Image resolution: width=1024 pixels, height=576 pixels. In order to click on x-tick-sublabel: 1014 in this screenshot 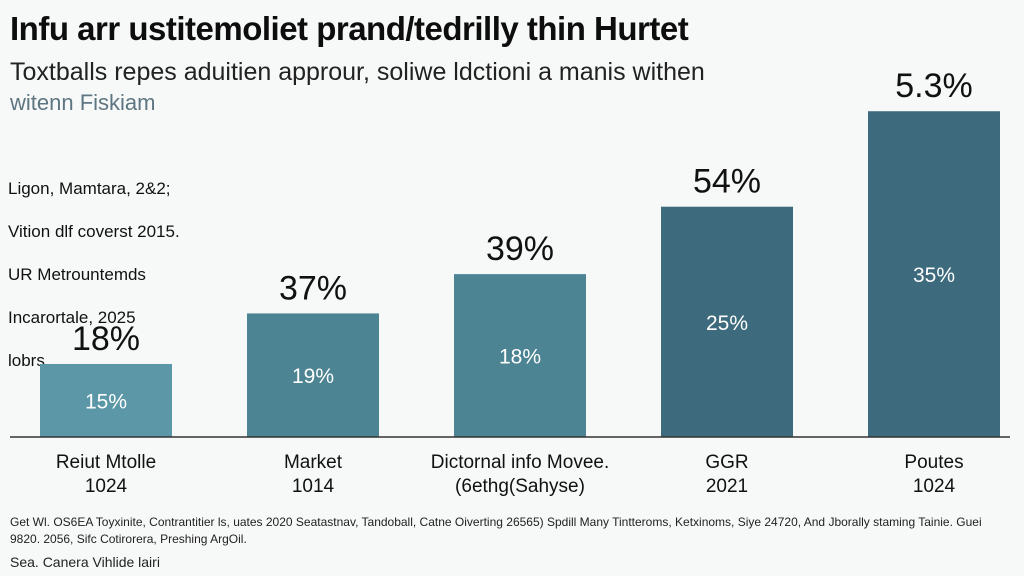, I will do `click(313, 486)`.